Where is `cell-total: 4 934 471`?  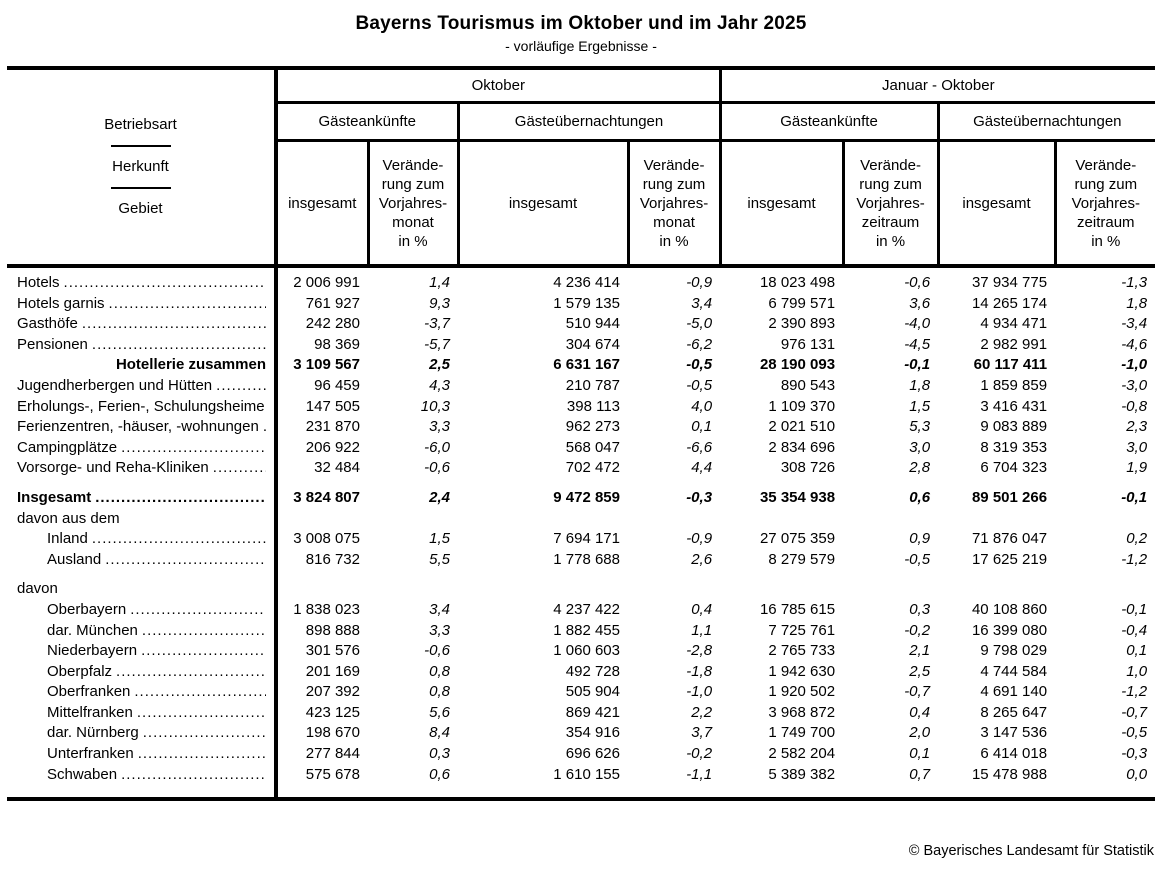 cell-total: 4 934 471 is located at coordinates (1014, 324).